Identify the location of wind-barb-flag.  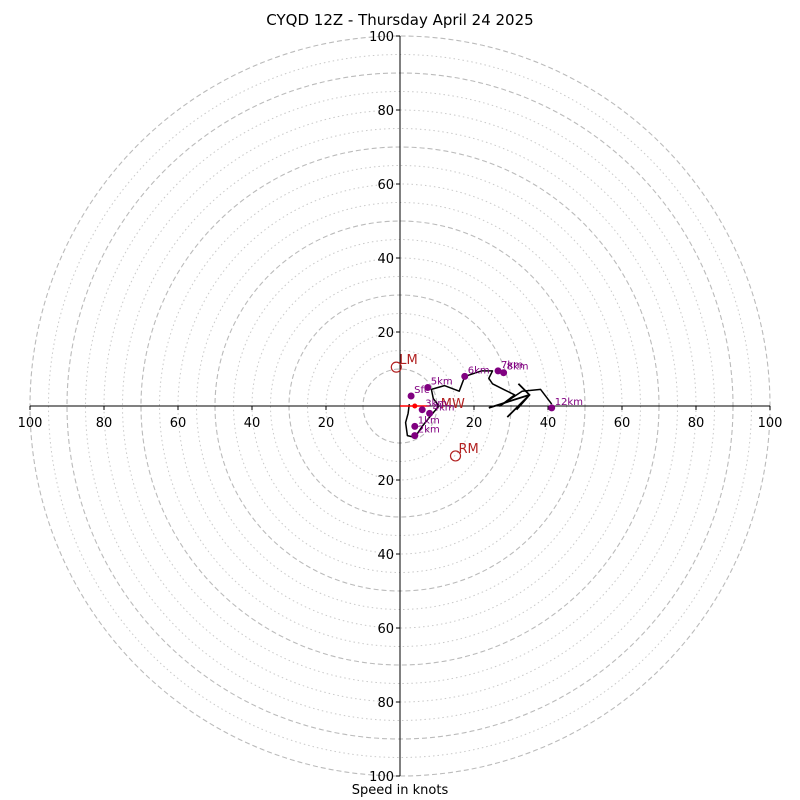
(518, 406).